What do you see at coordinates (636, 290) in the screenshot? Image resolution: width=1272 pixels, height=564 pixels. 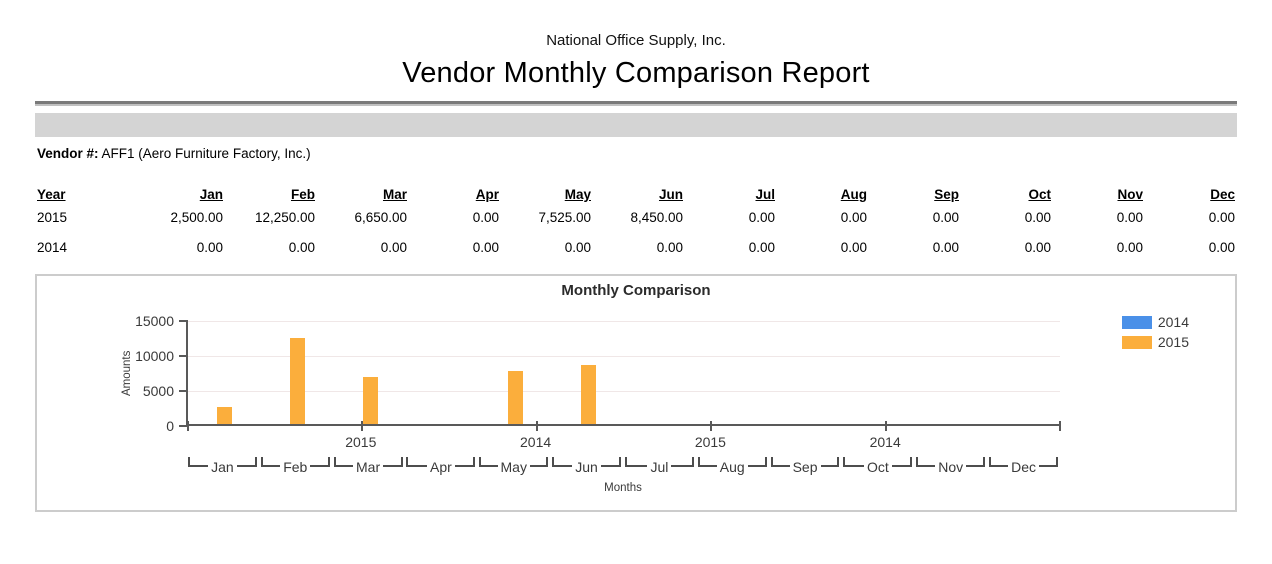 I see `chart-title: Monthly Comparison` at bounding box center [636, 290].